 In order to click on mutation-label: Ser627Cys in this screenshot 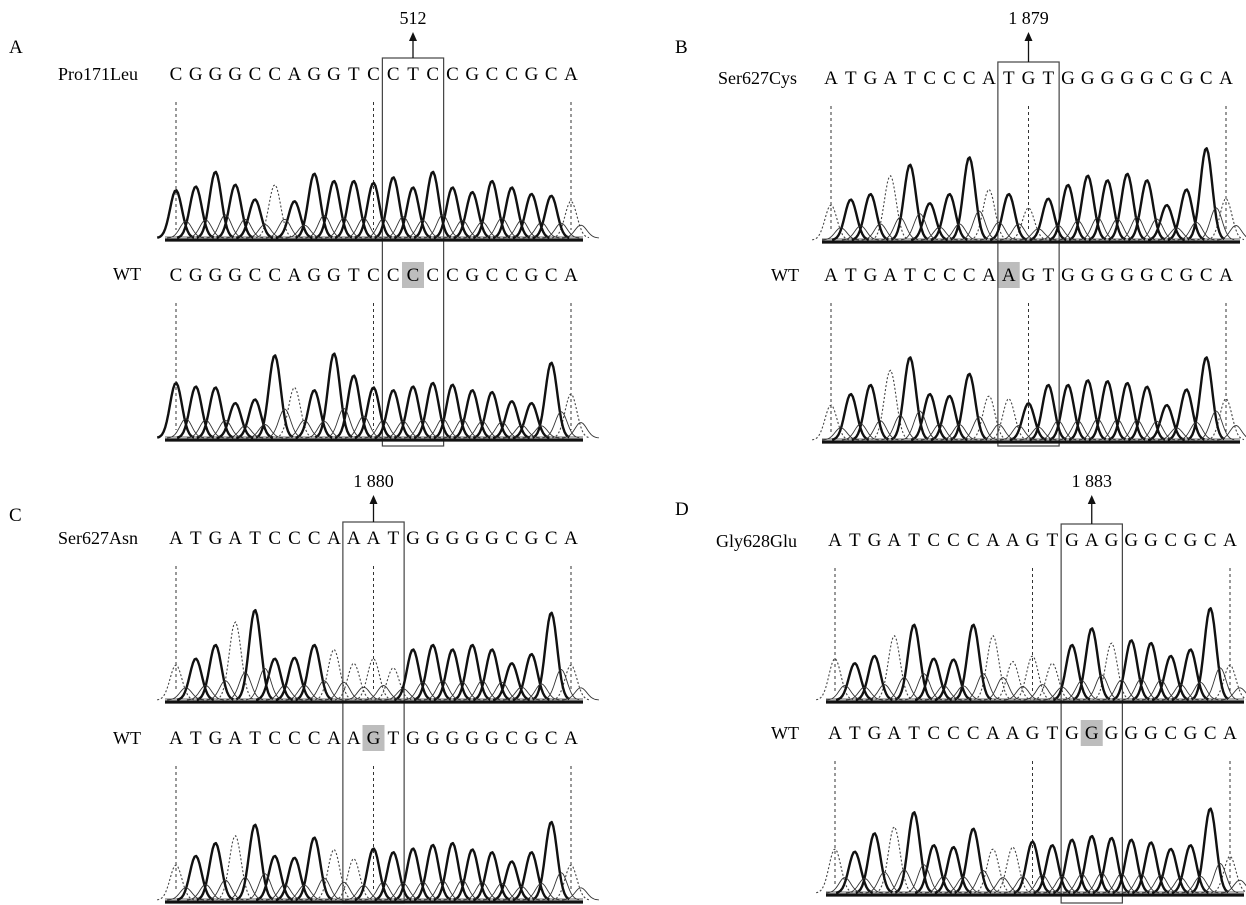, I will do `click(757, 78)`.